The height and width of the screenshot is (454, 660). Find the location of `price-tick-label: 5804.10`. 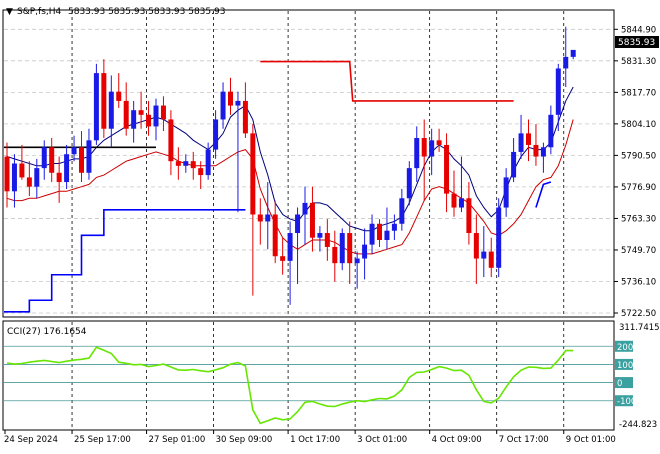

price-tick-label: 5804.10 is located at coordinates (638, 125).